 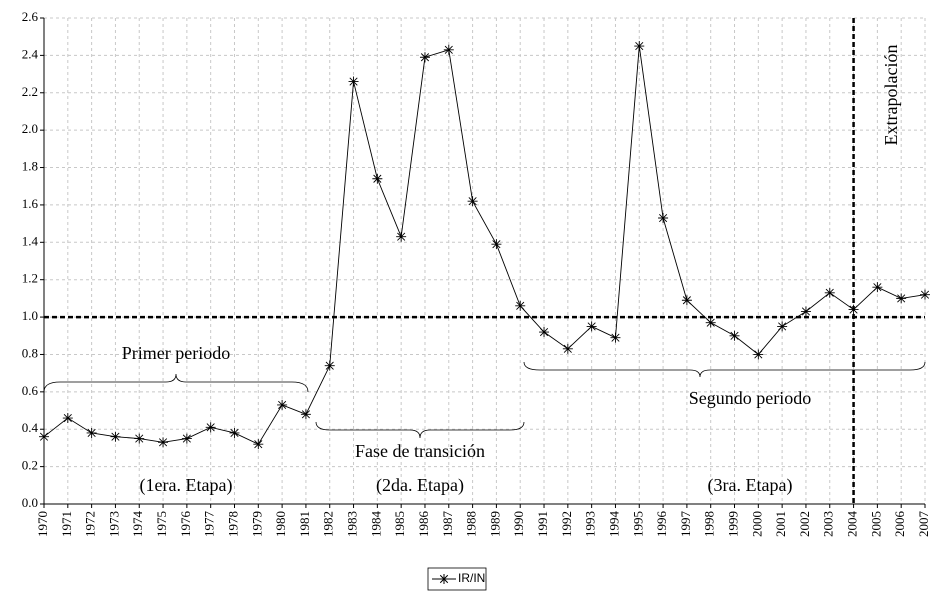 I want to click on x-tick-label: 2003, so click(x=828, y=524).